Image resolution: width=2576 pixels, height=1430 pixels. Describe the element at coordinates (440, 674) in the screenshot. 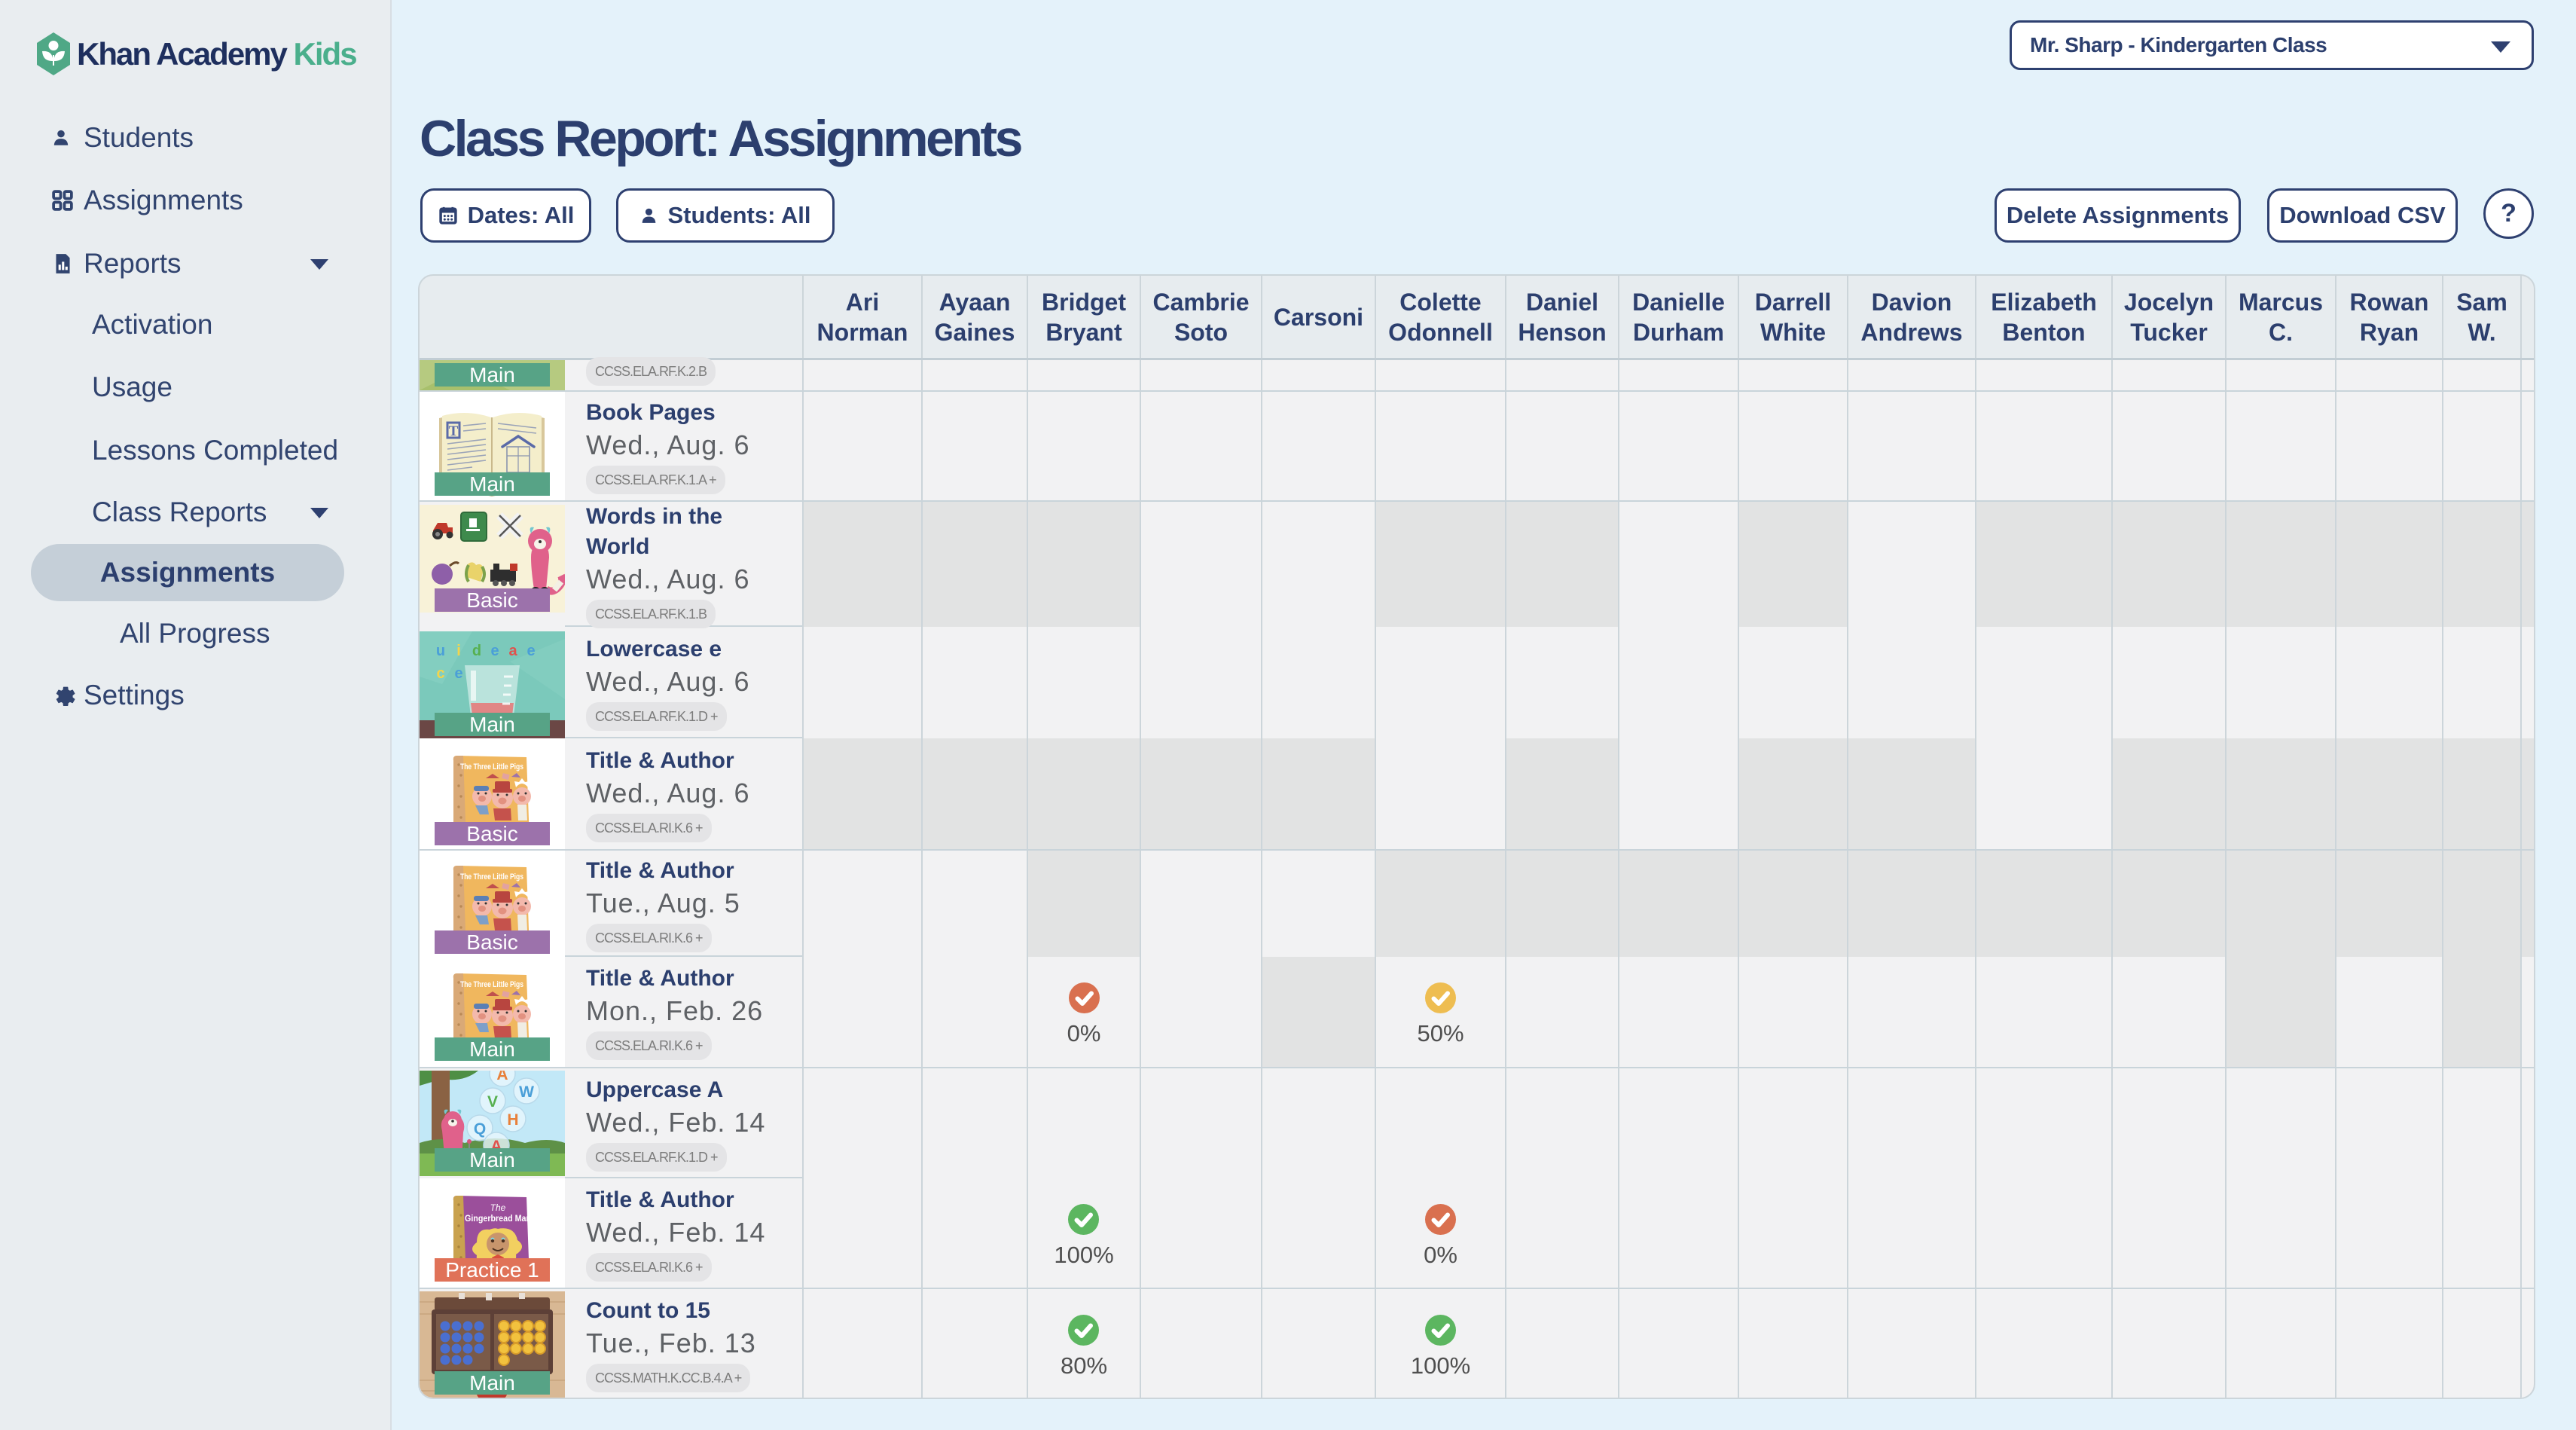

I see `svg-text: c` at that location.